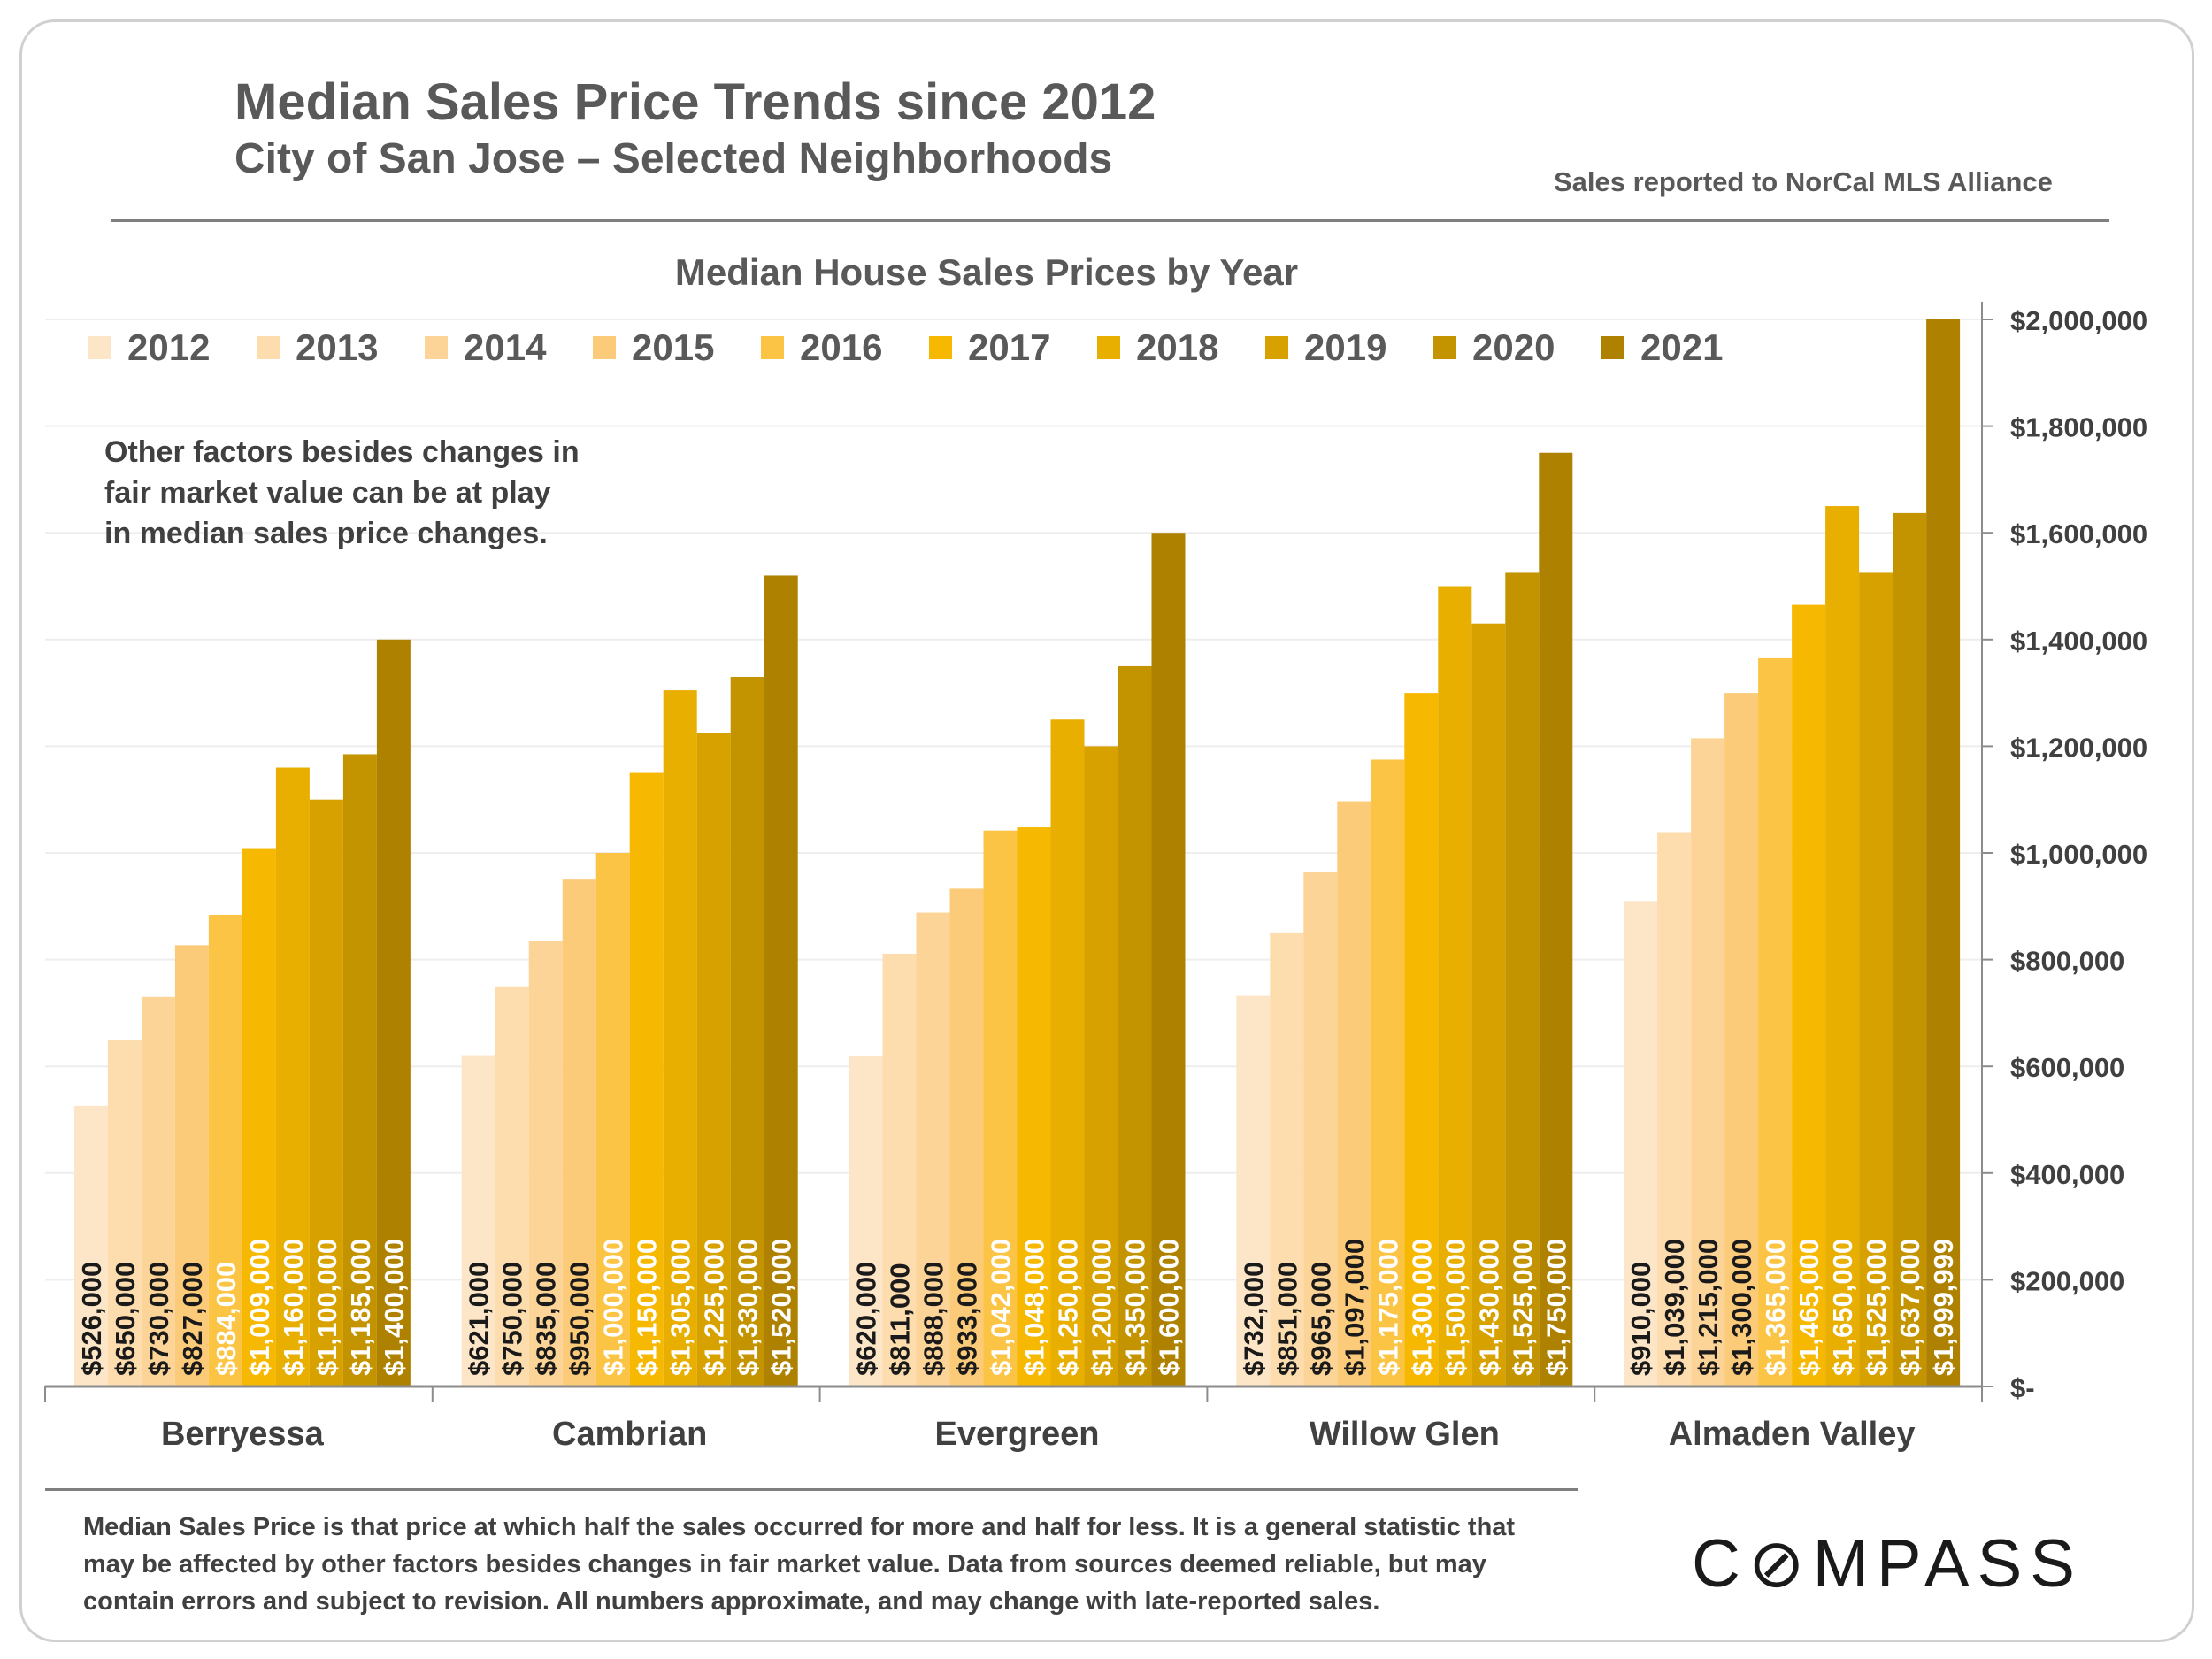  I want to click on bar-2015-willow-glen, so click(1354, 1093).